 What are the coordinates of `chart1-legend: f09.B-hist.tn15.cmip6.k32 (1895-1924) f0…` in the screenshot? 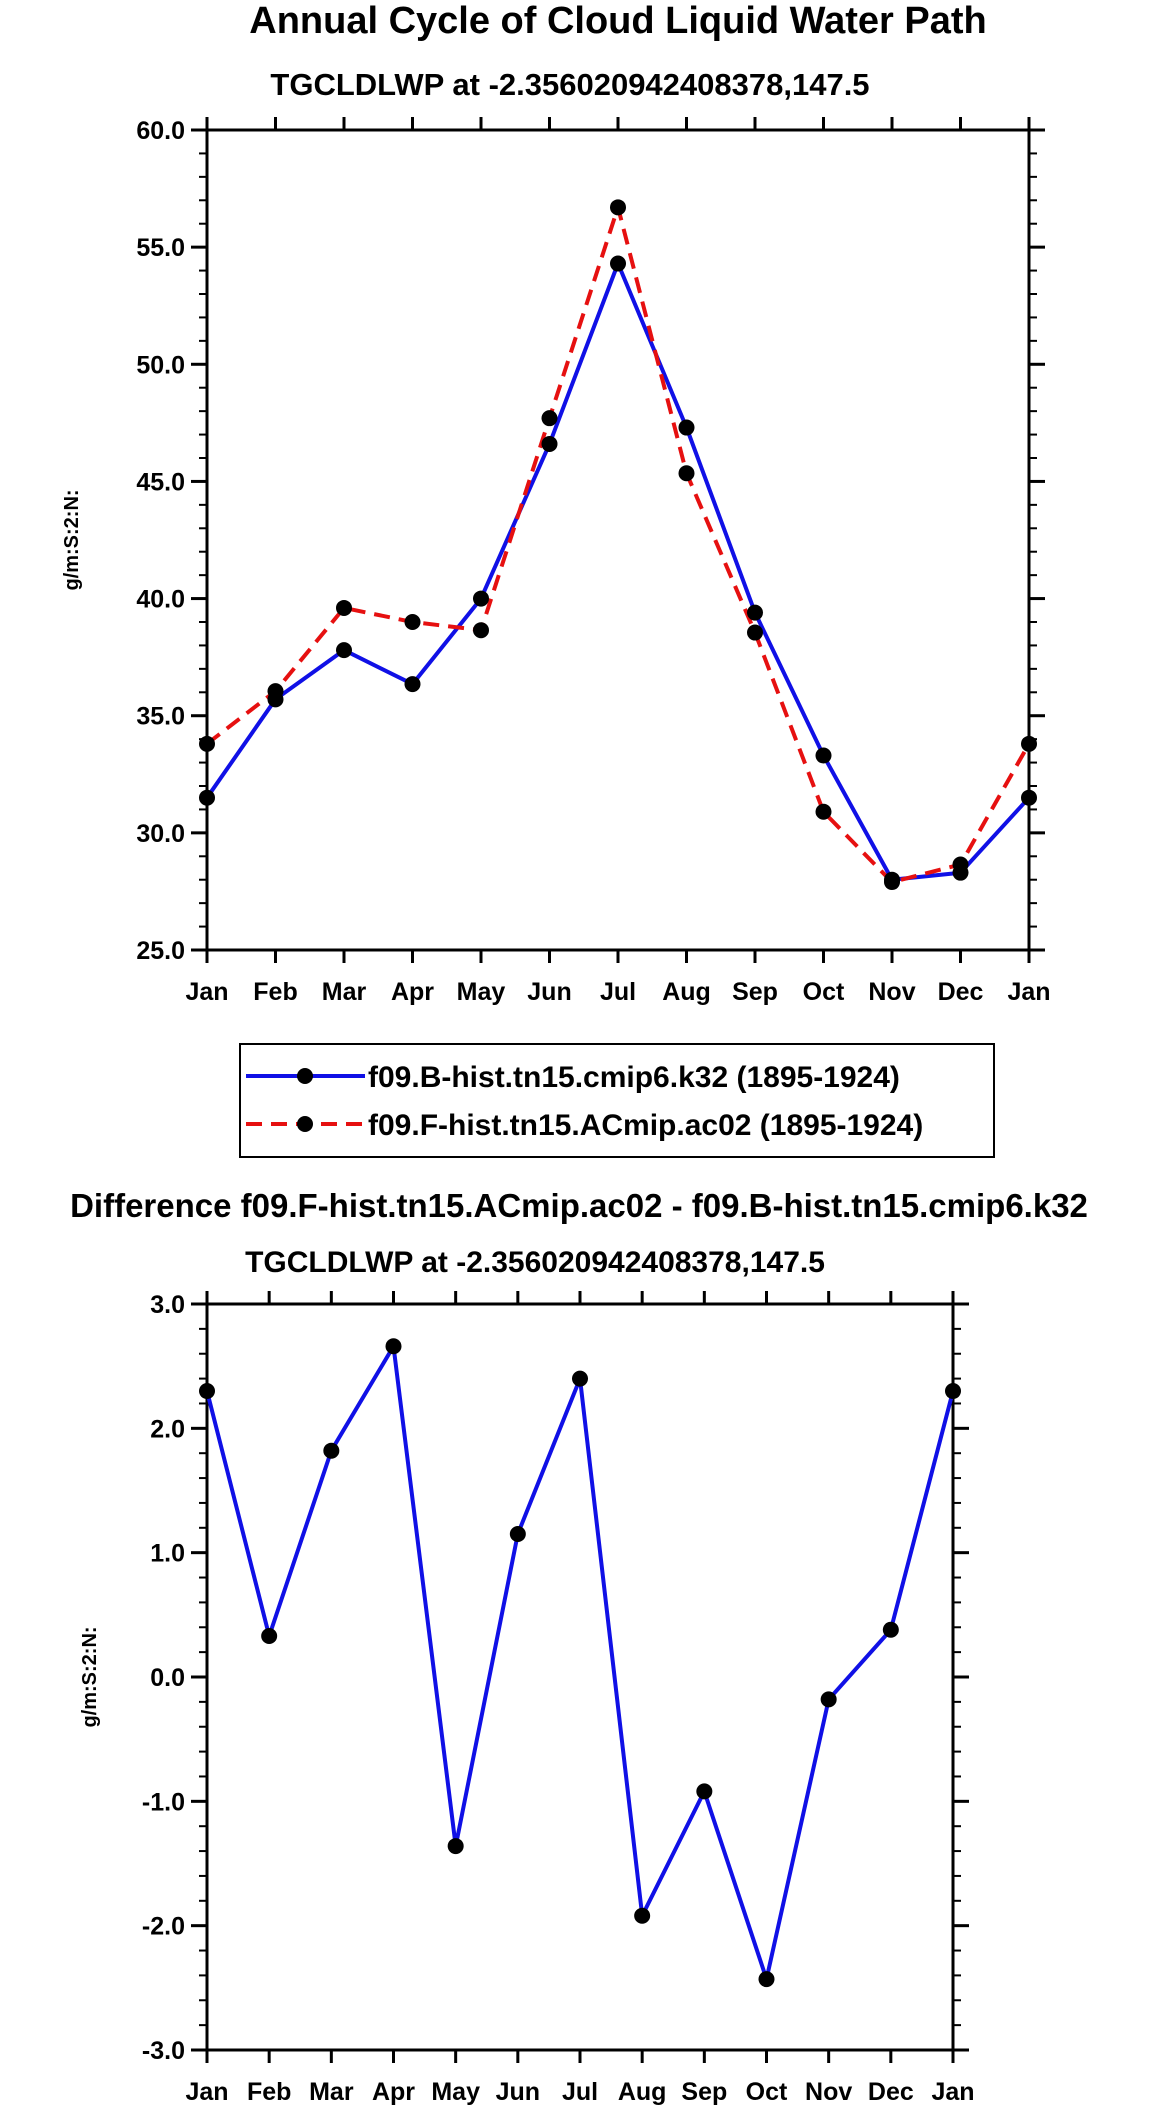 It's located at (617, 1100).